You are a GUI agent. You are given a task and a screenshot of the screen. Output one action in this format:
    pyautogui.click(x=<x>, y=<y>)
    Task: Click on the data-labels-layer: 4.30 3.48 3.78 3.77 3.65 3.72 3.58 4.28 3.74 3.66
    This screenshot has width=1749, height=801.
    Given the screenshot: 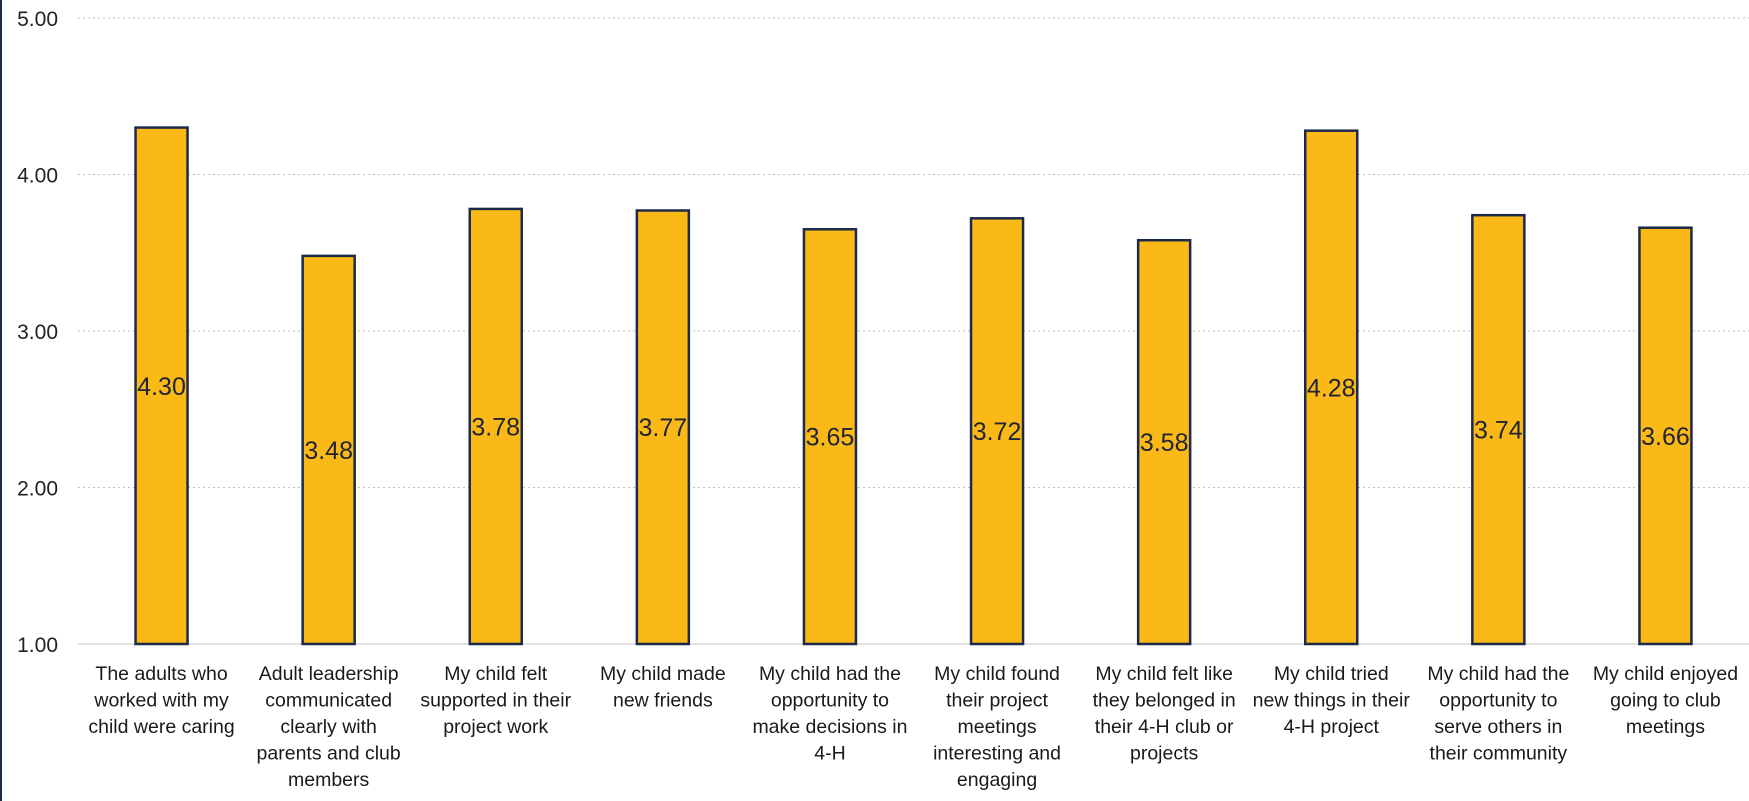 What is the action you would take?
    pyautogui.click(x=913, y=419)
    